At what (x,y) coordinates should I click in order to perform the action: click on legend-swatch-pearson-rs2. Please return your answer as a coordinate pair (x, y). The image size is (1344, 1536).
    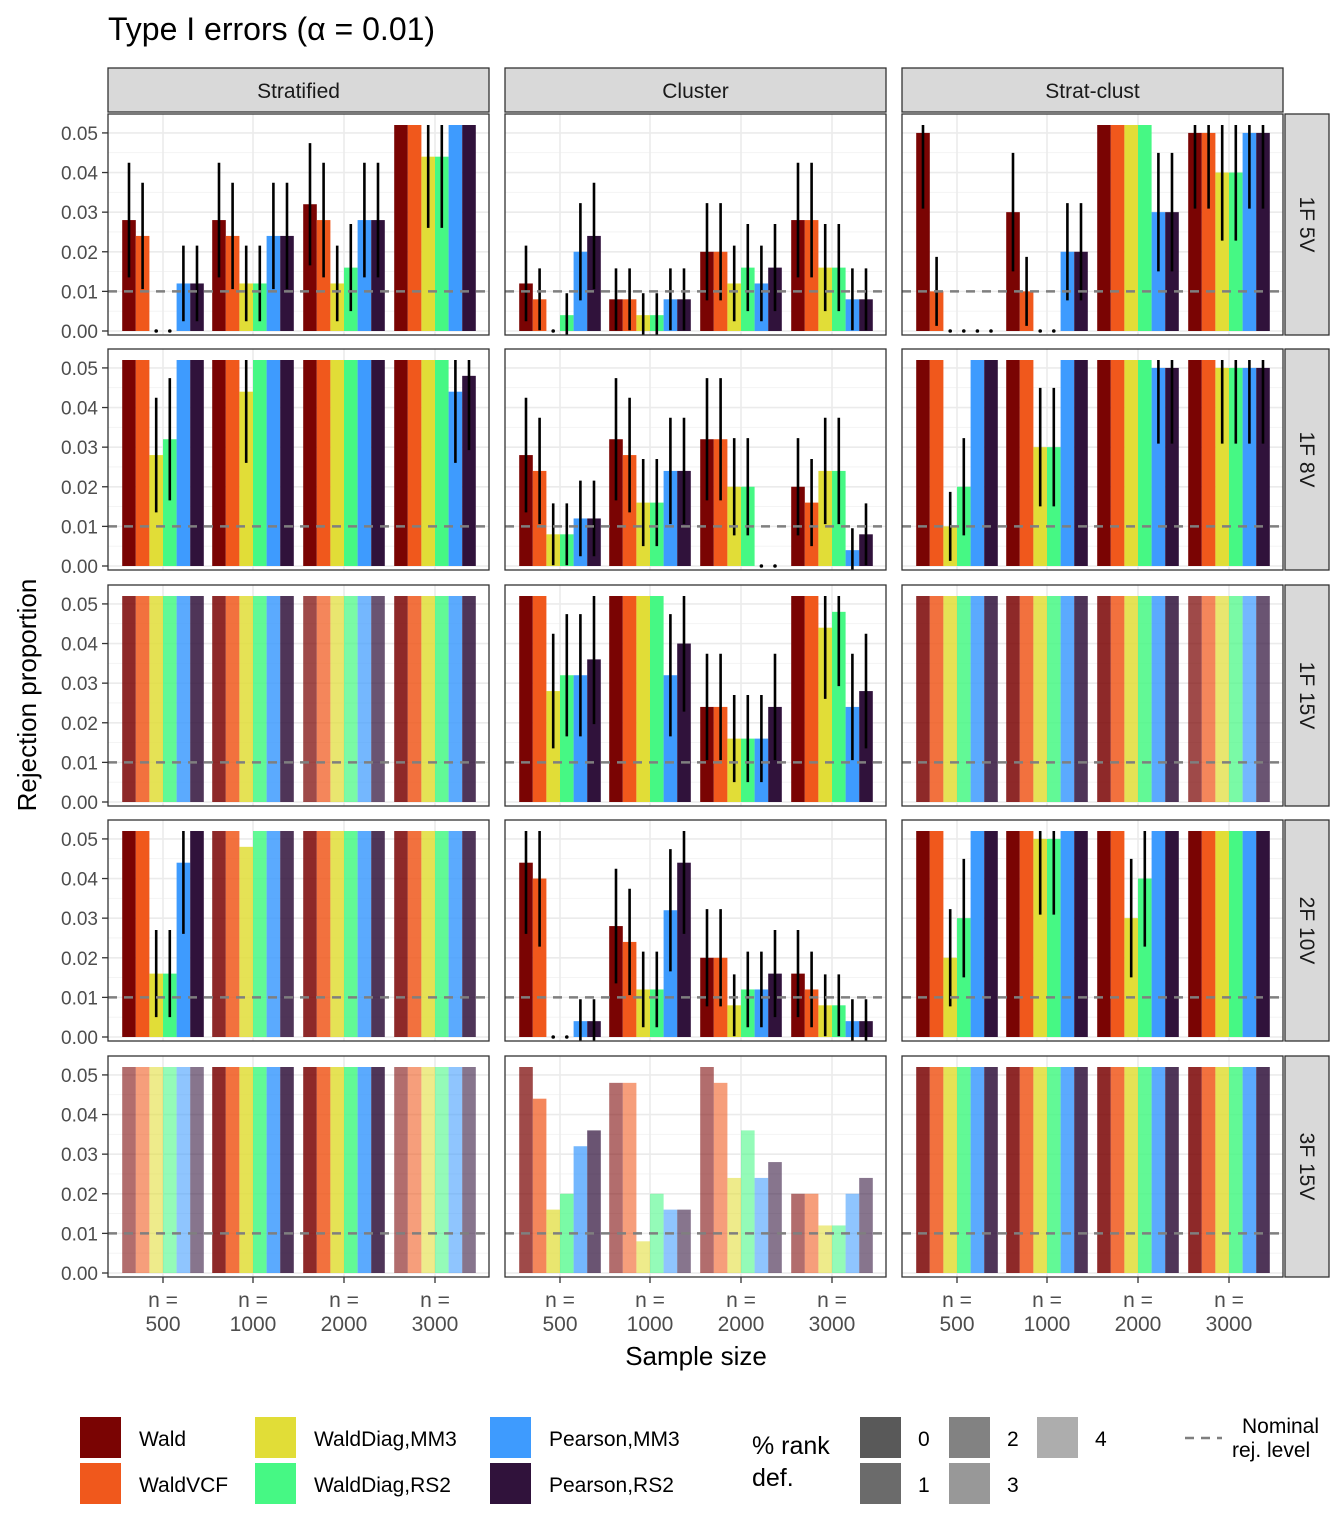
    Looking at the image, I should click on (510, 1483).